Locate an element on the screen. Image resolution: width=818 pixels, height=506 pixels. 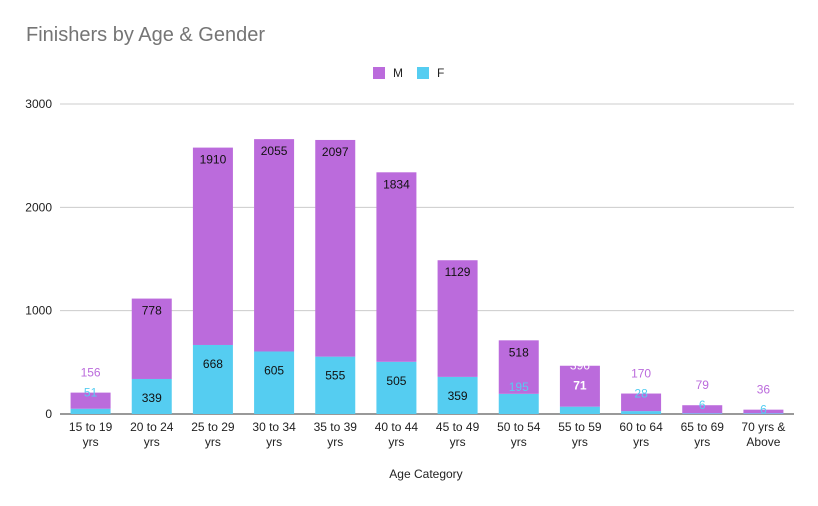
data-label-m: 2055 is located at coordinates (274, 151).